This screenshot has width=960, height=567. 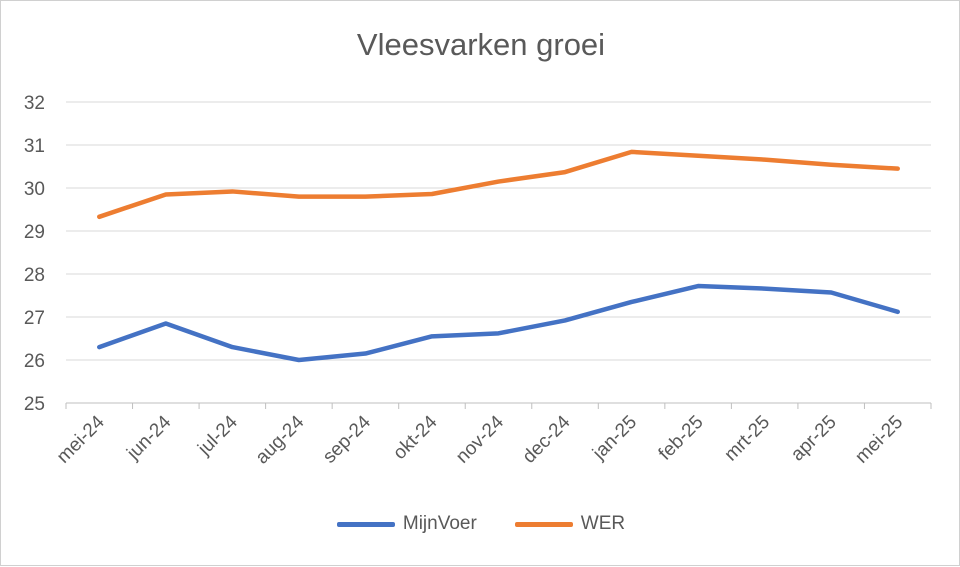 I want to click on legend-item-mijnvoer: MijnVoer, so click(x=406, y=524).